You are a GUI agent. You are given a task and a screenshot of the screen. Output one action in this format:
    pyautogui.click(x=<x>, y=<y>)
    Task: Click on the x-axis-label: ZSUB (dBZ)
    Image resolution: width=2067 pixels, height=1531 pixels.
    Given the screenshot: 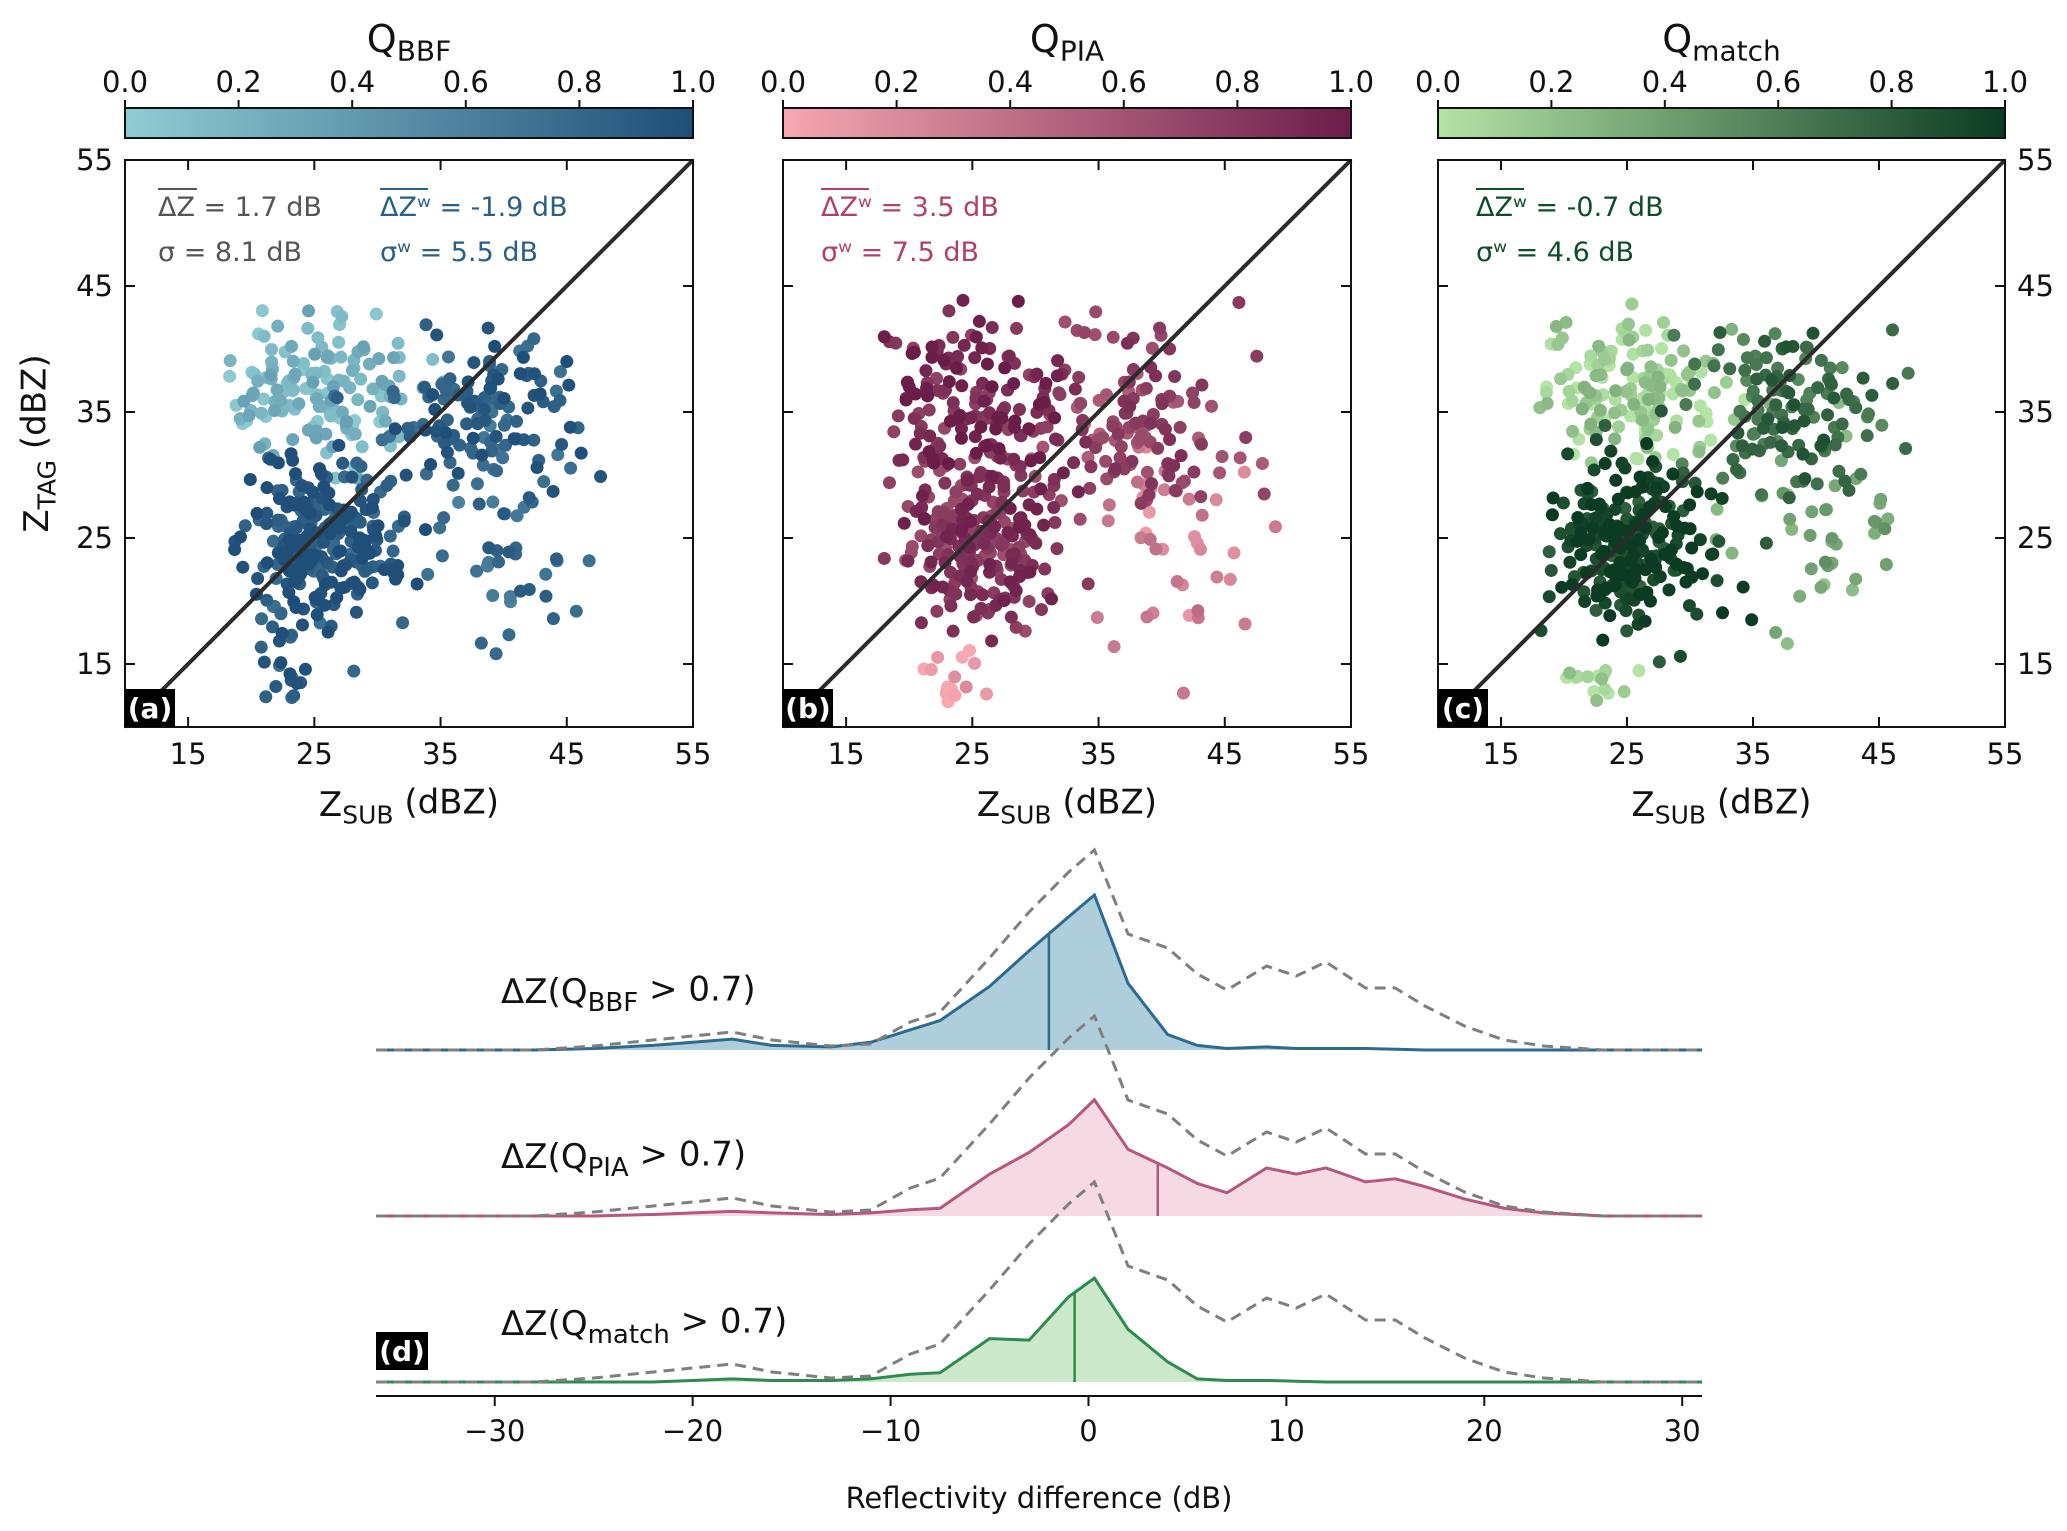 What is the action you would take?
    pyautogui.click(x=1721, y=805)
    